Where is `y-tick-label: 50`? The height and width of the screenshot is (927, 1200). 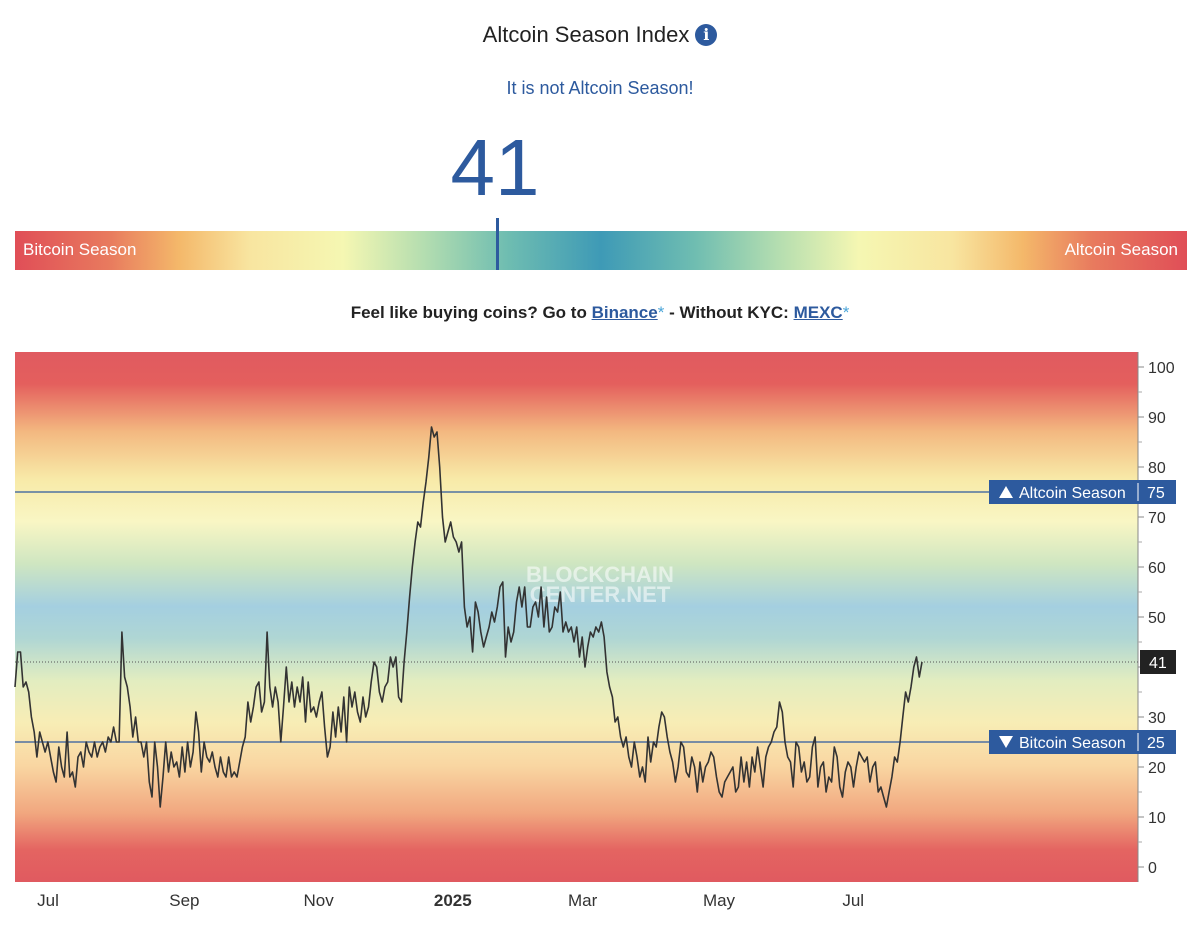
y-tick-label: 50 is located at coordinates (1157, 618).